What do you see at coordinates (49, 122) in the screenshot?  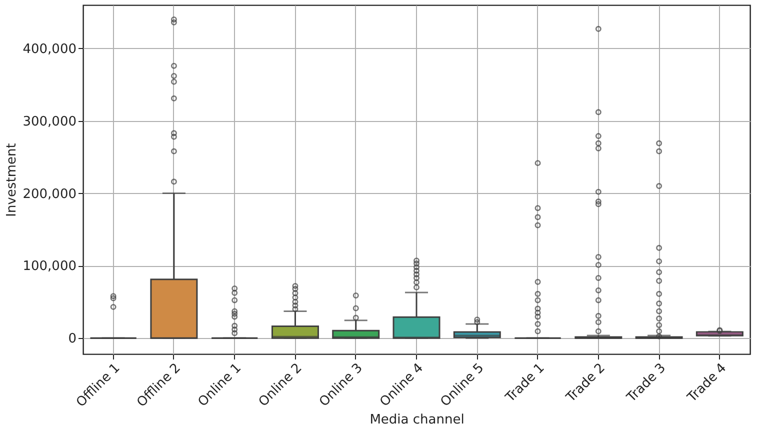 I see `y-tick-label: 300,000` at bounding box center [49, 122].